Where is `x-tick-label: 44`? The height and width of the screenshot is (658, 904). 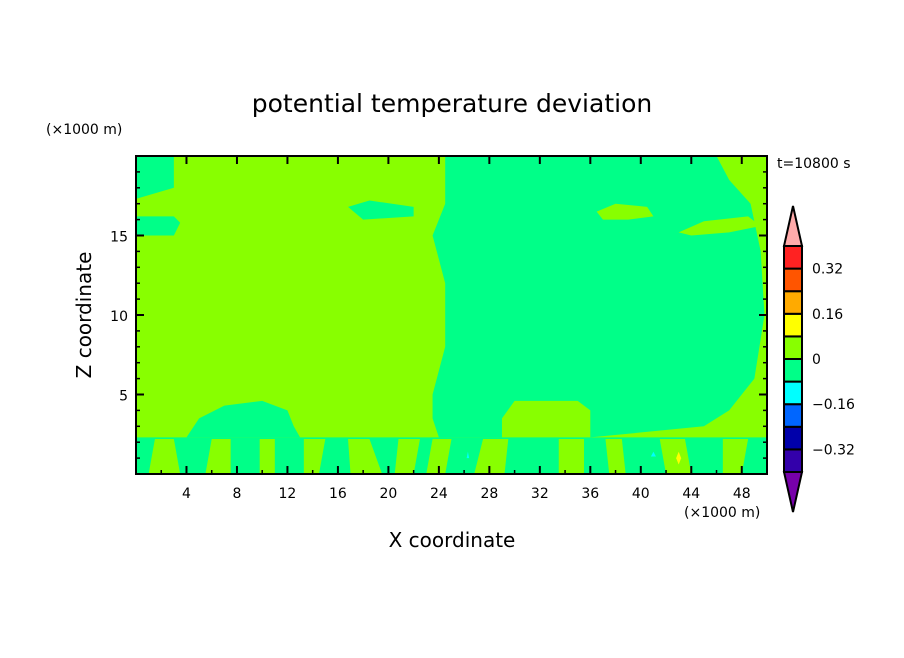
x-tick-label: 44 is located at coordinates (691, 494).